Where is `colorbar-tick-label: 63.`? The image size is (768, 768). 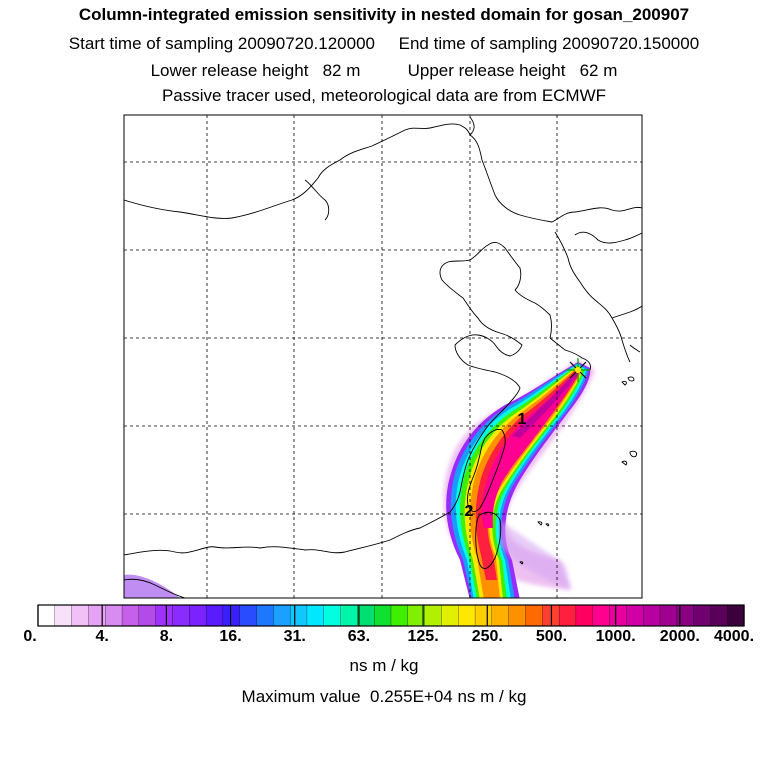 colorbar-tick-label: 63. is located at coordinates (359, 636).